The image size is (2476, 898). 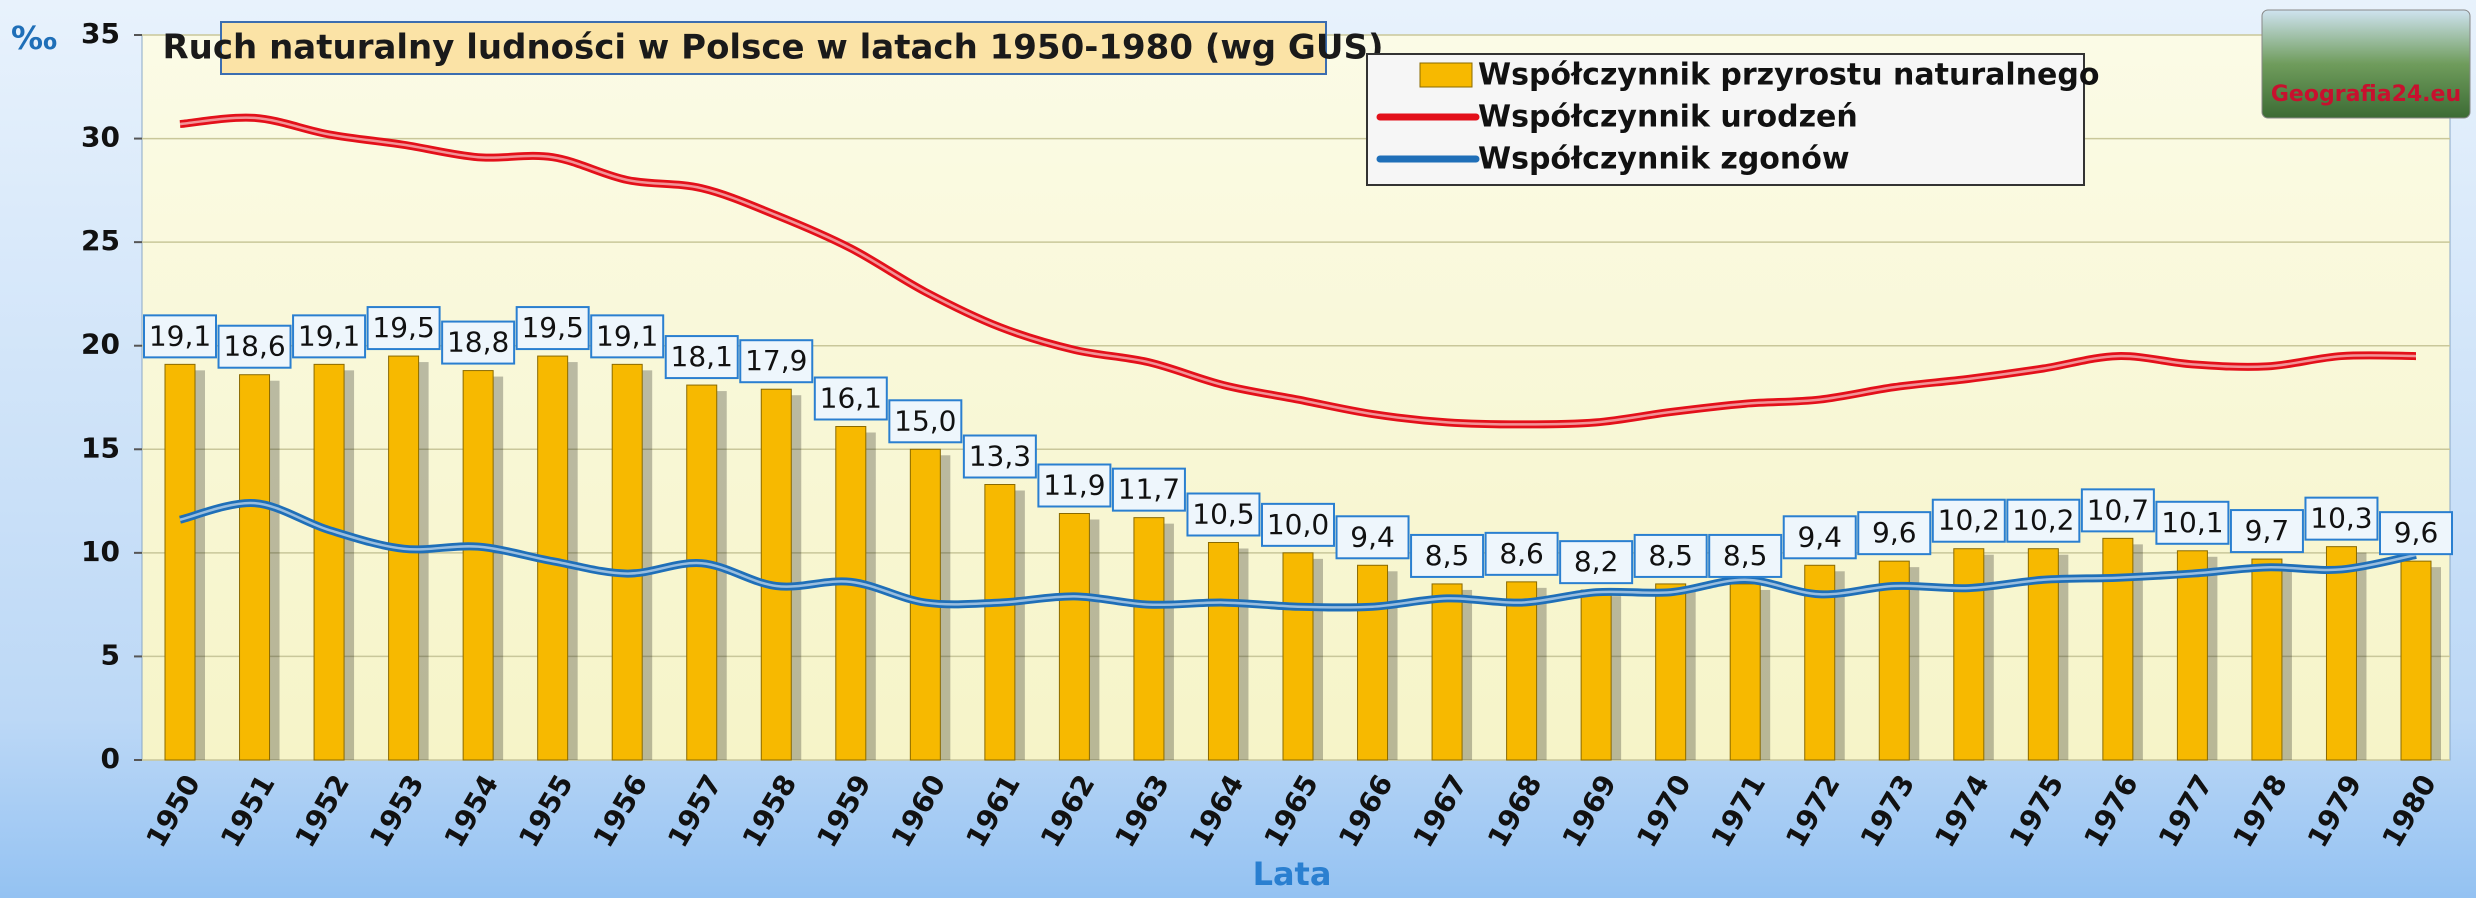 What do you see at coordinates (110, 758) in the screenshot?
I see `y-tick-label: 0` at bounding box center [110, 758].